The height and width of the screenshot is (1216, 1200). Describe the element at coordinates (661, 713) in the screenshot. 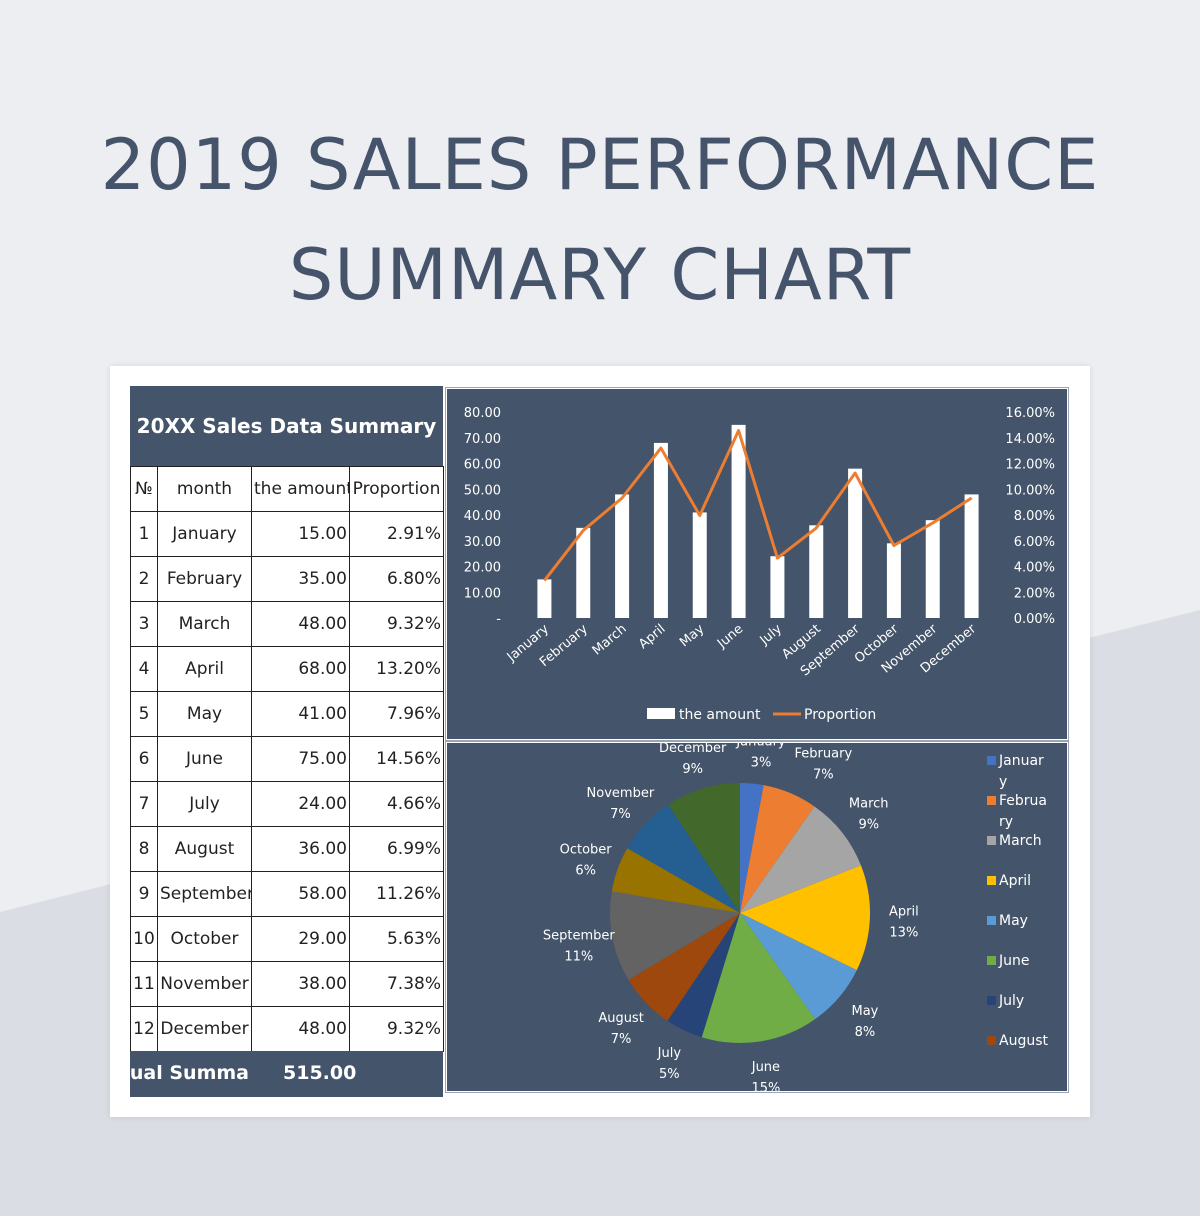

I see `legend-swatch-amount` at that location.